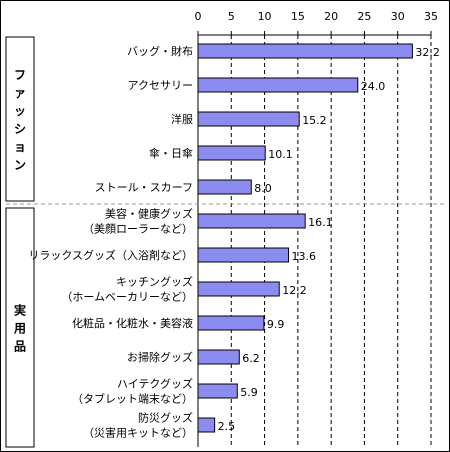  Describe the element at coordinates (280, 154) in the screenshot. I see `value-label: 10.1` at that location.